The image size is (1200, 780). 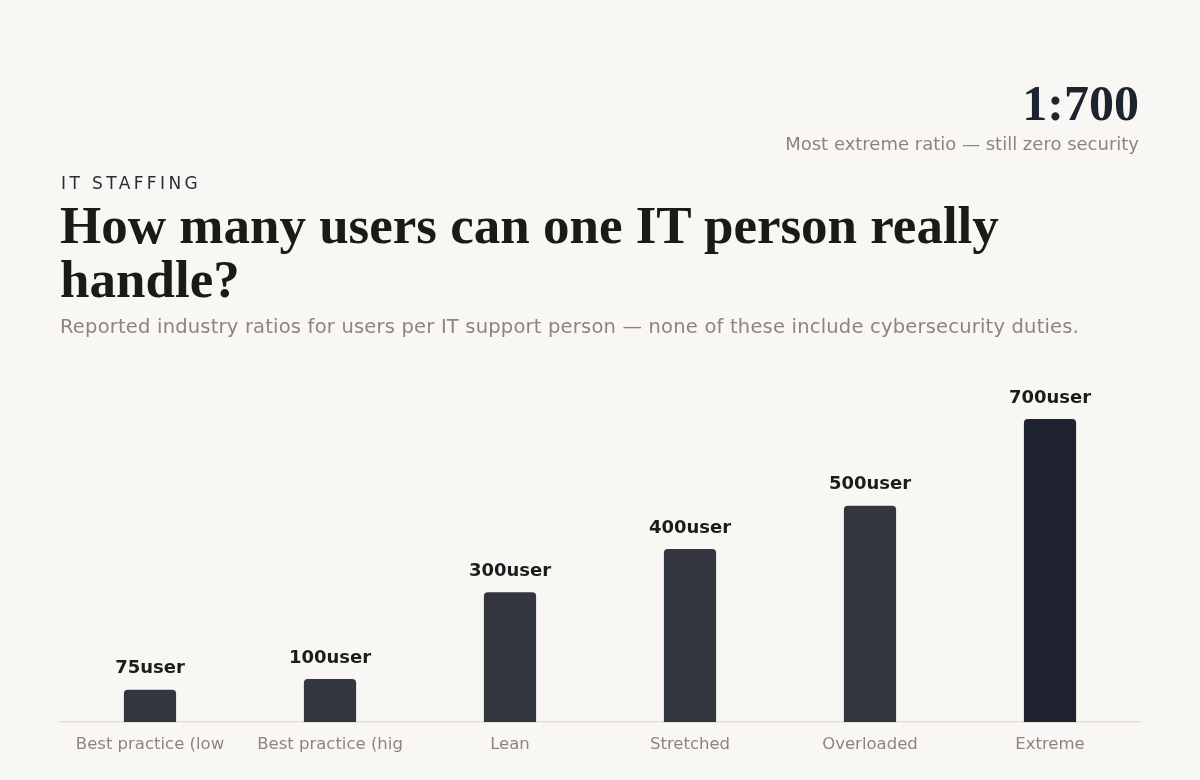 What do you see at coordinates (1080, 103) in the screenshot?
I see `text: 1:700` at bounding box center [1080, 103].